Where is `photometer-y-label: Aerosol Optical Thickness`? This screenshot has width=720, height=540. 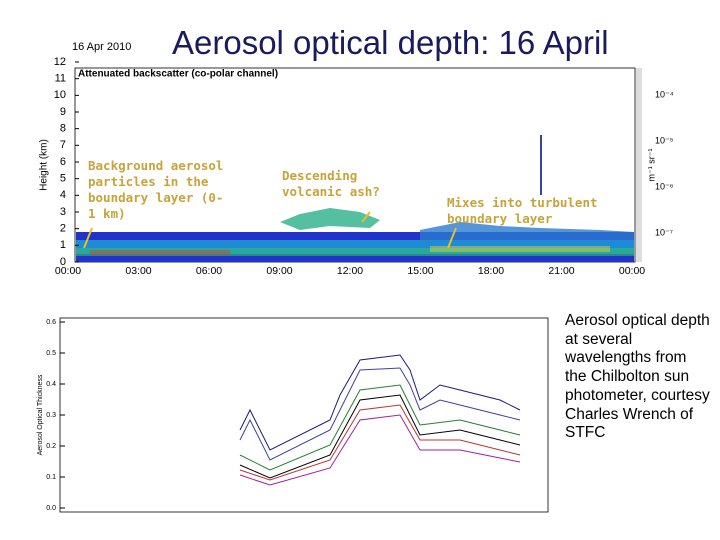 photometer-y-label: Aerosol Optical Thickness is located at coordinates (40, 414).